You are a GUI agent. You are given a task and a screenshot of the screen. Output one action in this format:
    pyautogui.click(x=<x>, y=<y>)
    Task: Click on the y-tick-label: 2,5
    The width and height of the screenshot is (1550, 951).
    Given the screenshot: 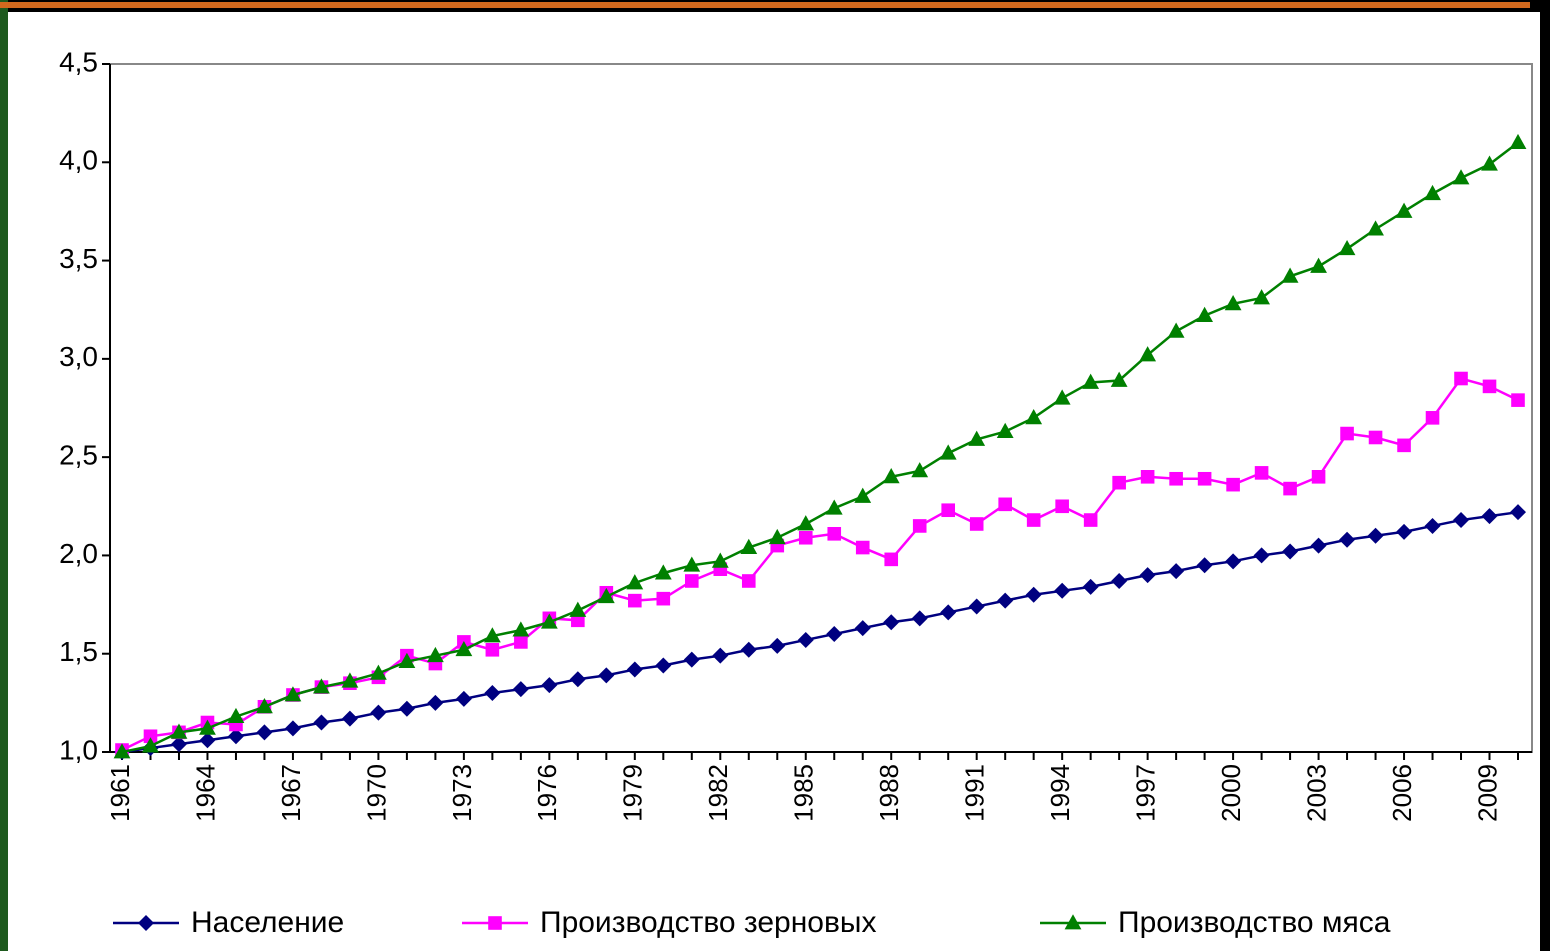 What is the action you would take?
    pyautogui.click(x=78, y=455)
    